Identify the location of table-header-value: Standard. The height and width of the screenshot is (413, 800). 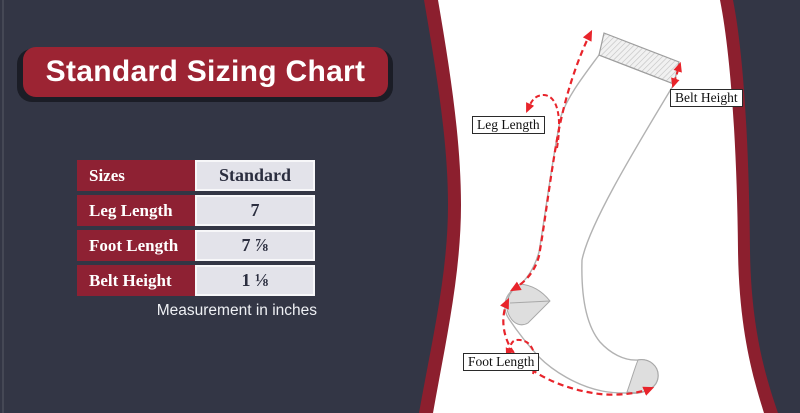
(255, 175).